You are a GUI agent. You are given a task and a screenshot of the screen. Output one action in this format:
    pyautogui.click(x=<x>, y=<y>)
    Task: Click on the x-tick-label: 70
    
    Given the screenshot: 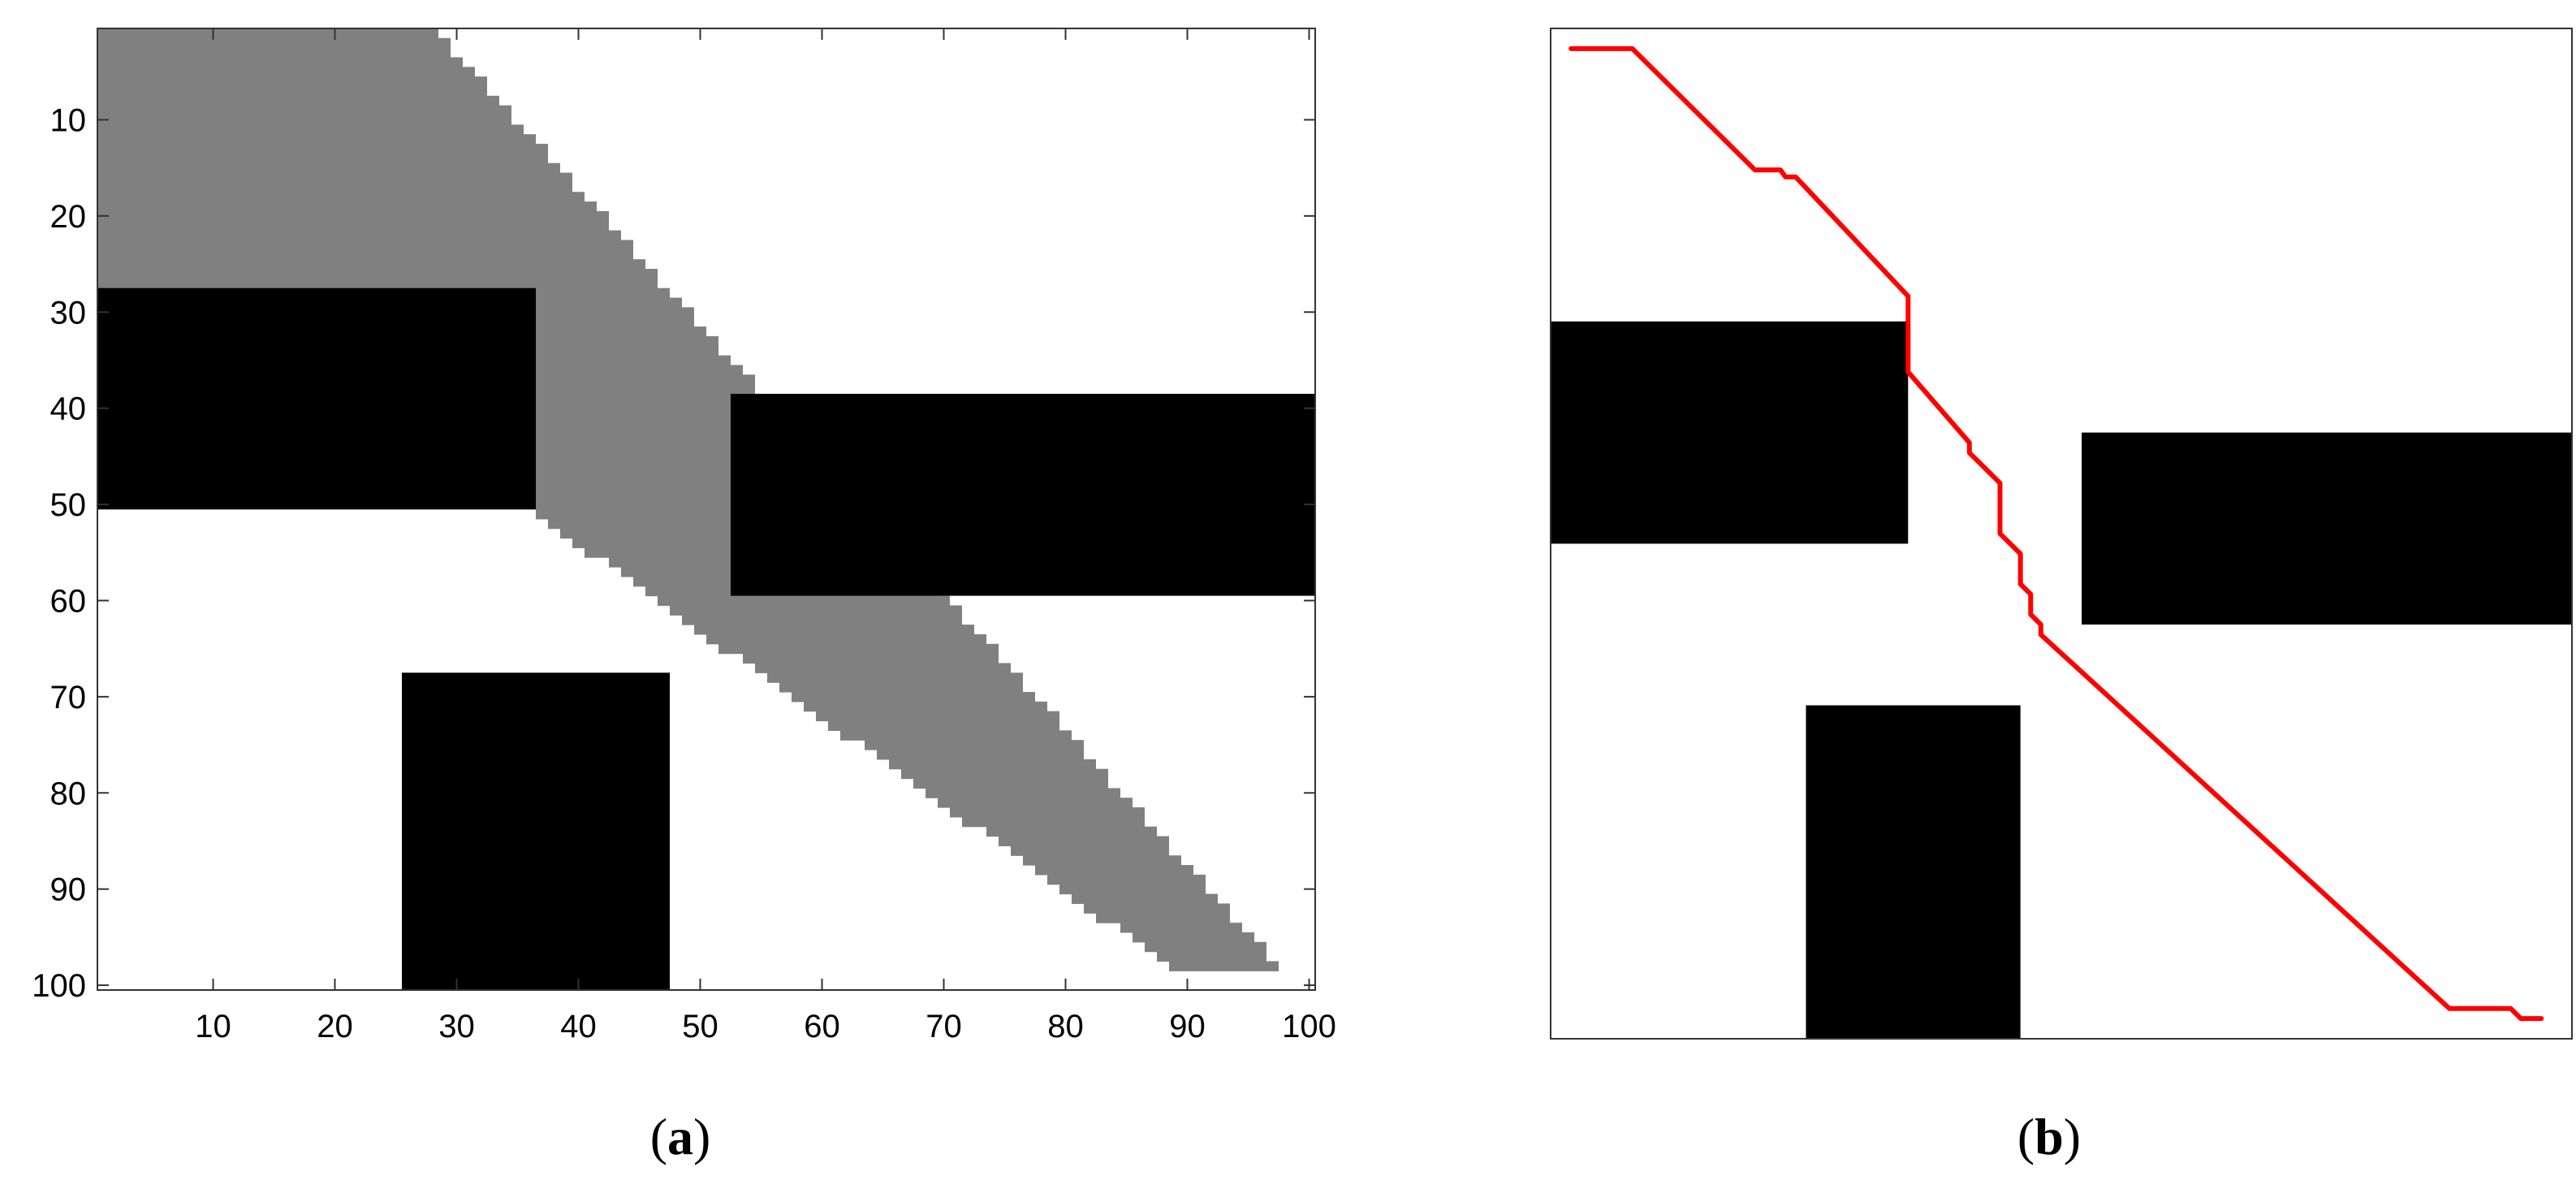 What is the action you would take?
    pyautogui.click(x=944, y=1026)
    